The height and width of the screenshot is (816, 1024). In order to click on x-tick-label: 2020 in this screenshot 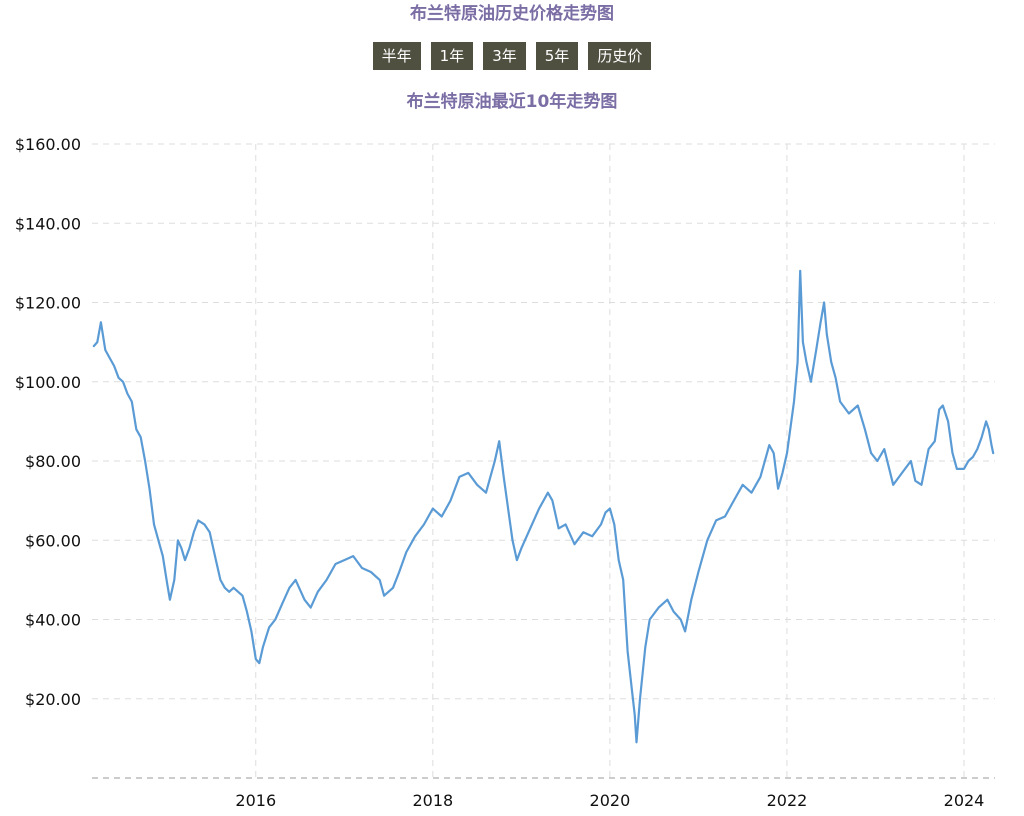, I will do `click(610, 800)`.